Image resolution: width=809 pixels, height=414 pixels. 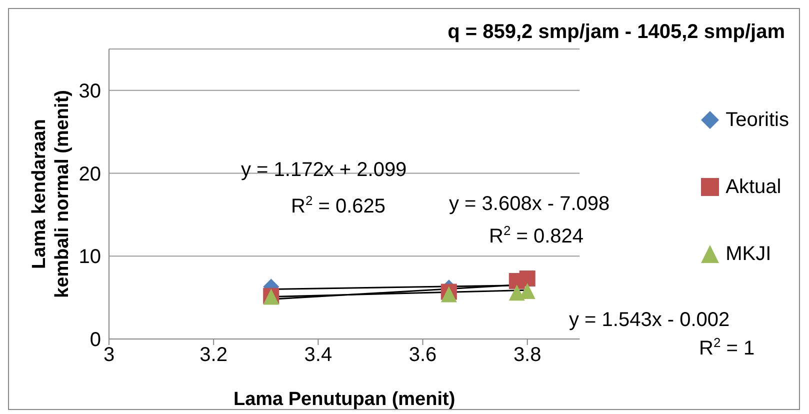 What do you see at coordinates (324, 170) in the screenshot?
I see `annotation: y = 1.172x + 2.099` at bounding box center [324, 170].